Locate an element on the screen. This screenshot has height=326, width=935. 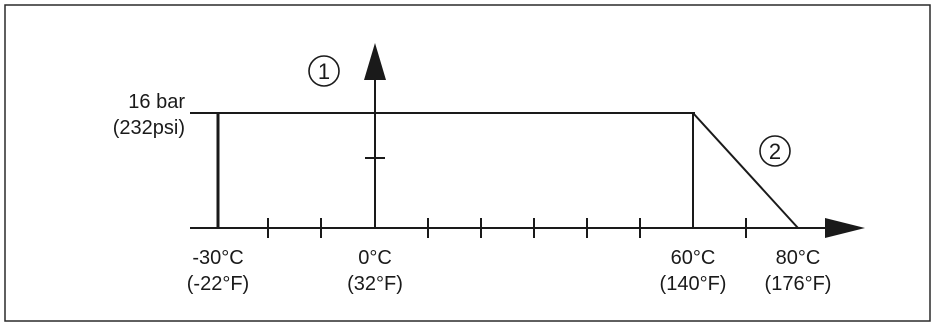
callout-1: 1 is located at coordinates (324, 71).